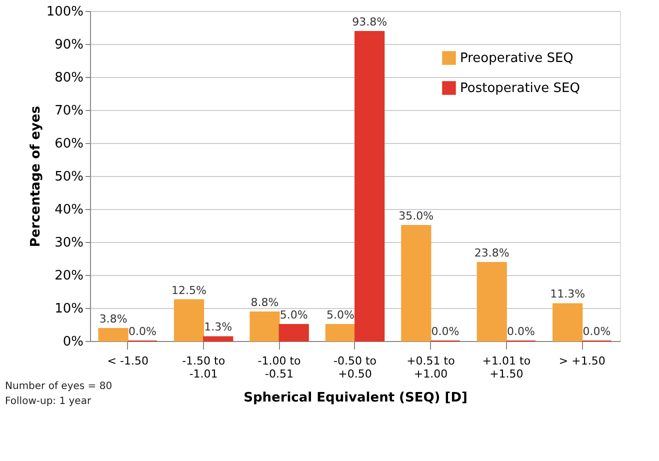 The width and height of the screenshot is (659, 461). I want to click on y-tick-label: 70%, so click(69, 111).